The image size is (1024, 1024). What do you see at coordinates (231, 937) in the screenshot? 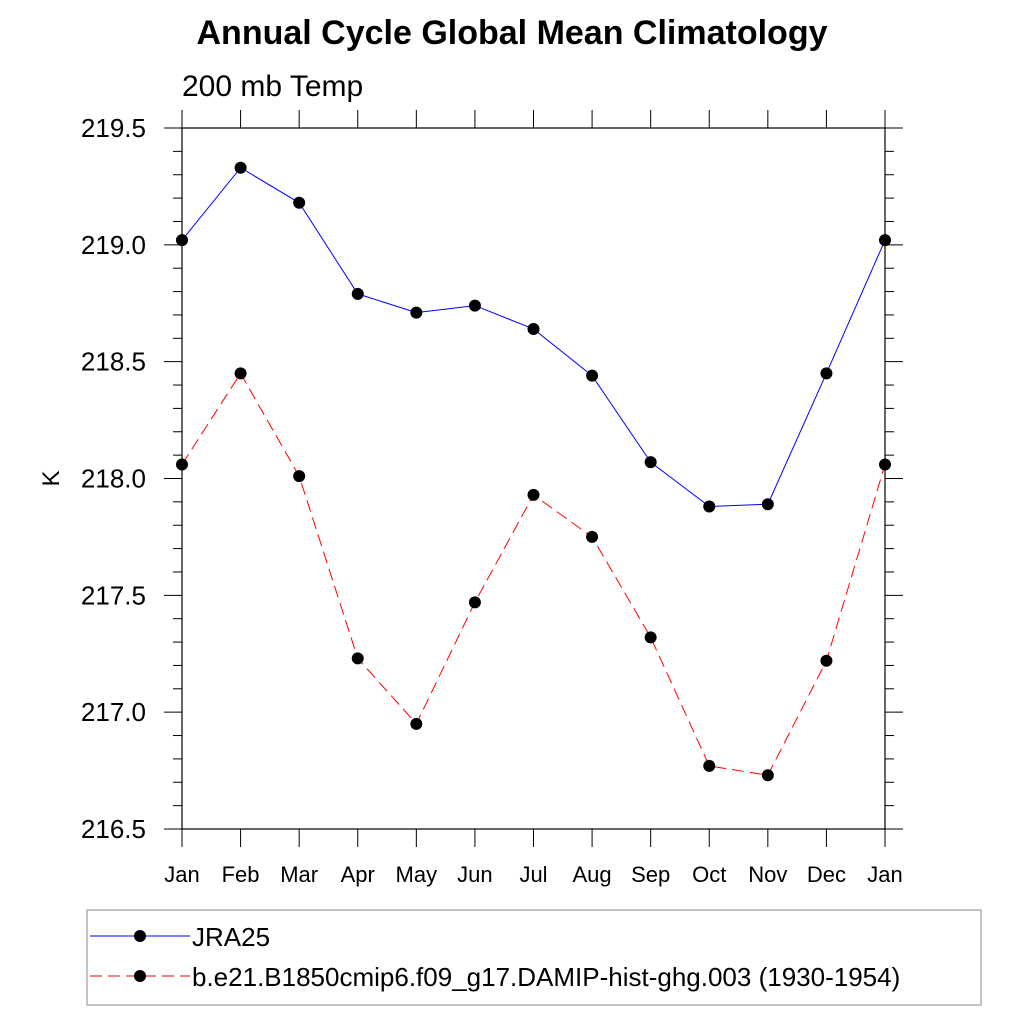
I see `legend-label: JRA25` at bounding box center [231, 937].